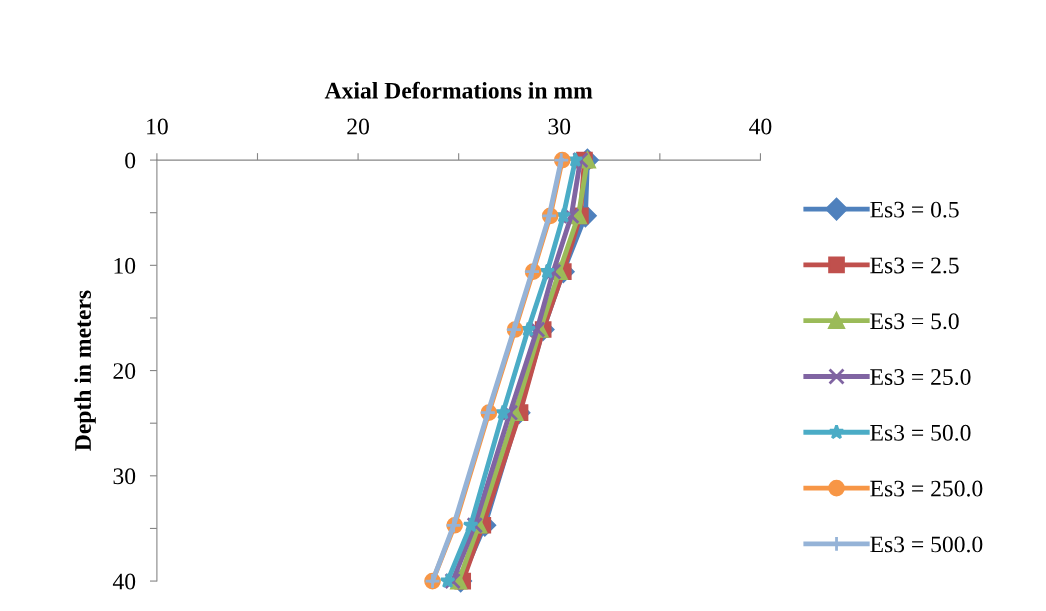 Image resolution: width=1046 pixels, height=611 pixels. What do you see at coordinates (920, 432) in the screenshot?
I see `legend-label: Es3 = 50.0` at bounding box center [920, 432].